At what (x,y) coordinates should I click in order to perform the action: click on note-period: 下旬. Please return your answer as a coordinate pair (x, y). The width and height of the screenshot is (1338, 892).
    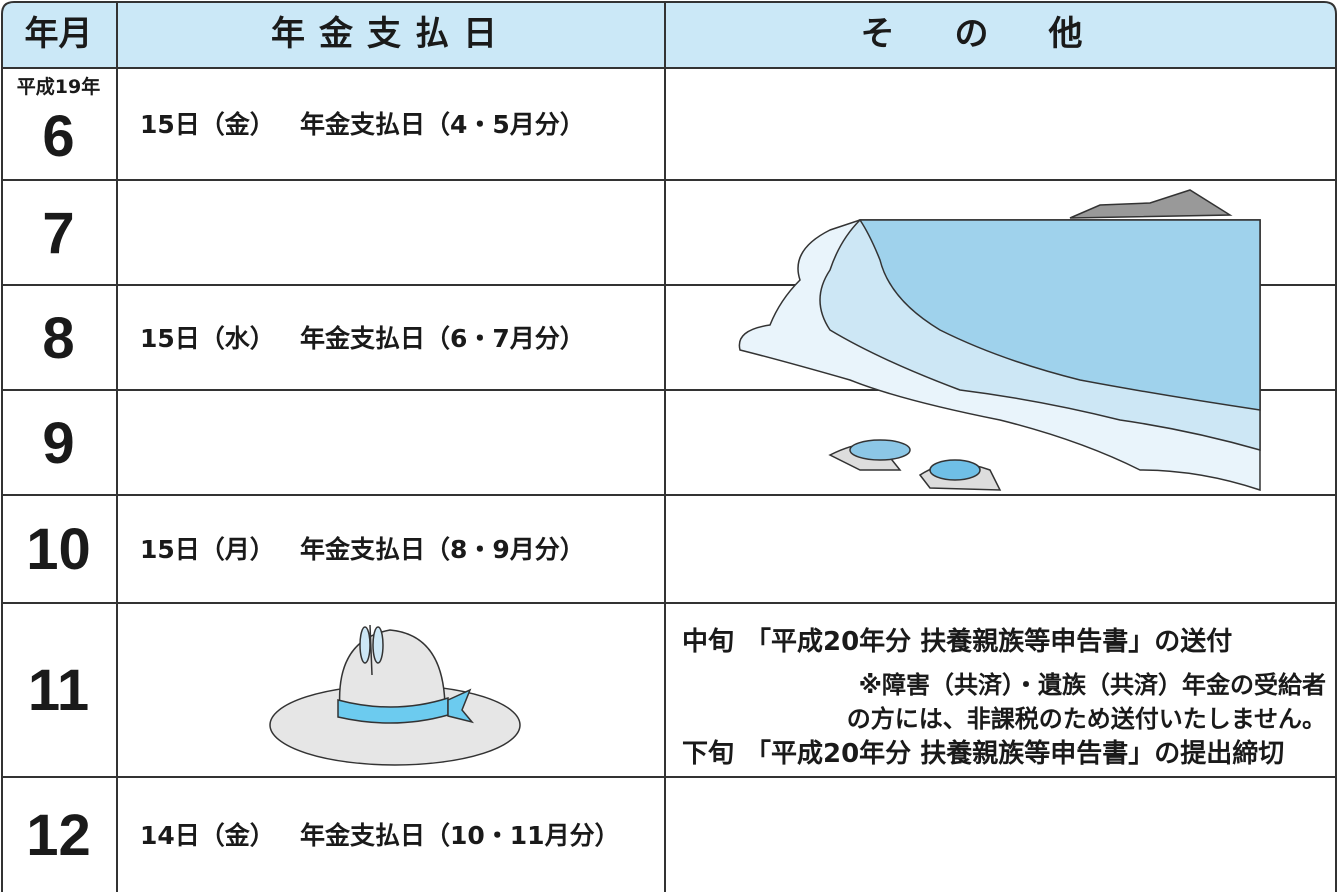
    Looking at the image, I should click on (708, 754).